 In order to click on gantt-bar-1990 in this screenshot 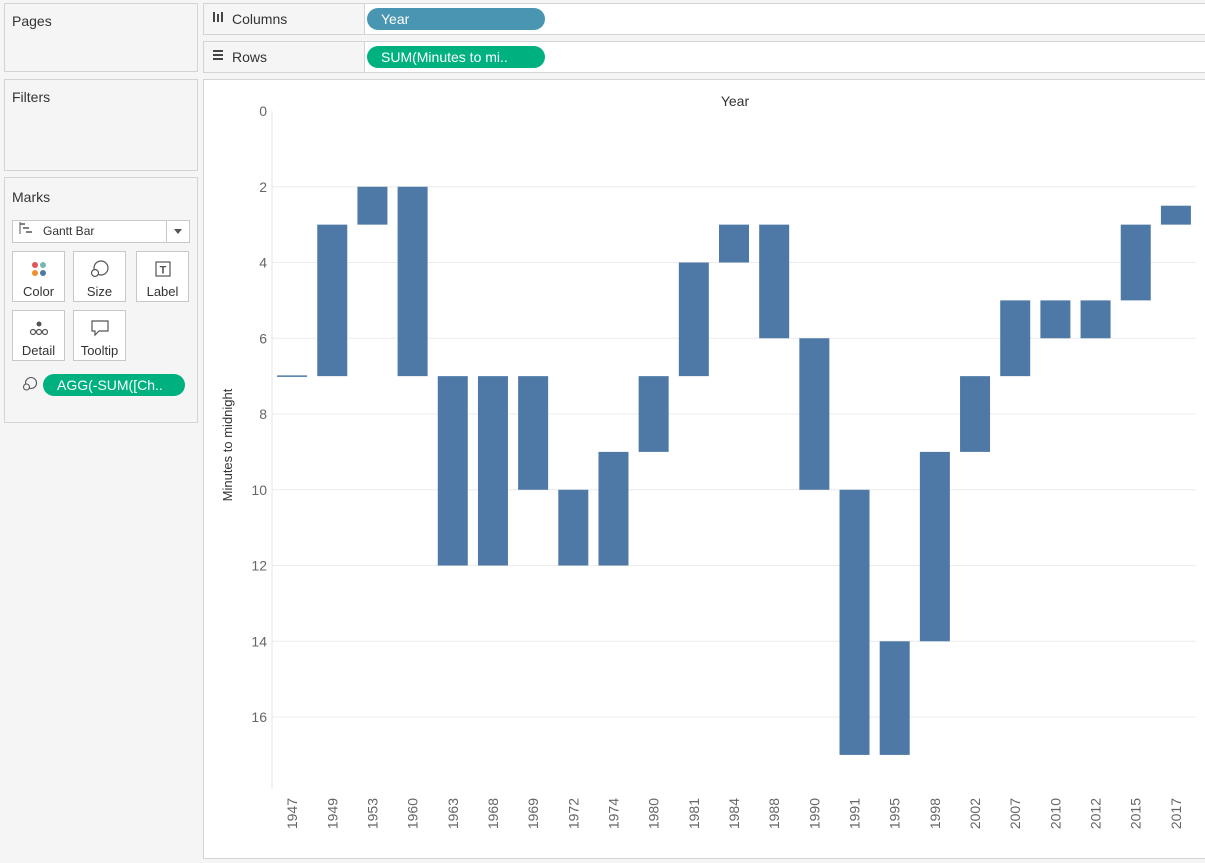, I will do `click(814, 414)`.